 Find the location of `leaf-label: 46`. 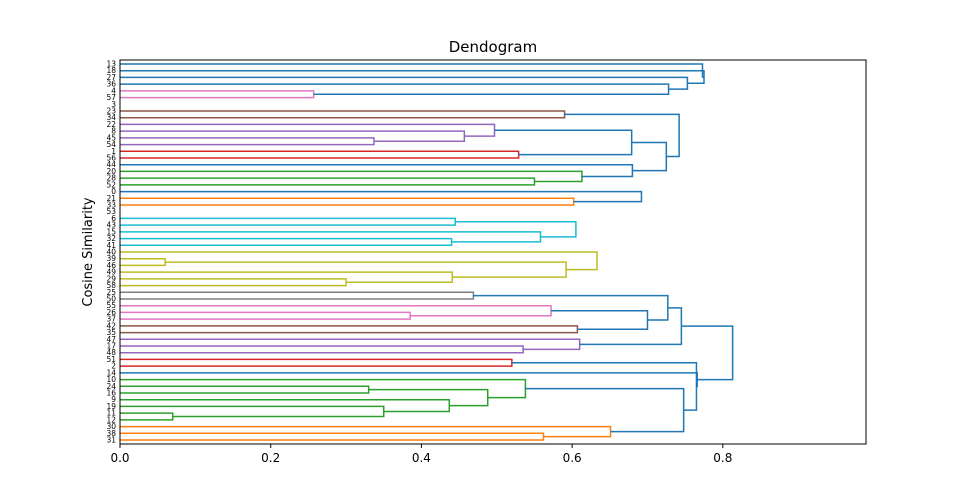

leaf-label: 46 is located at coordinates (111, 265).